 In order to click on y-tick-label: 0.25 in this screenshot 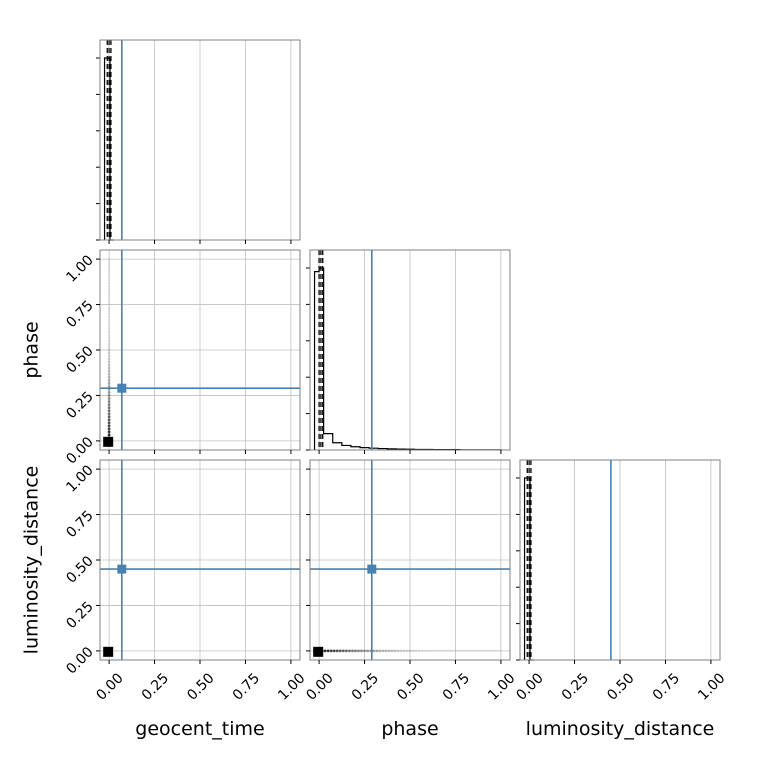, I will do `click(79, 405)`.